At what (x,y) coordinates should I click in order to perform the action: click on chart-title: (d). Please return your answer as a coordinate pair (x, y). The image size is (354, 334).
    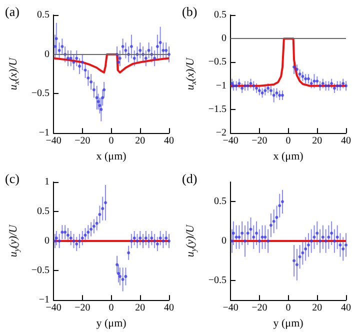
    Looking at the image, I should click on (190, 178).